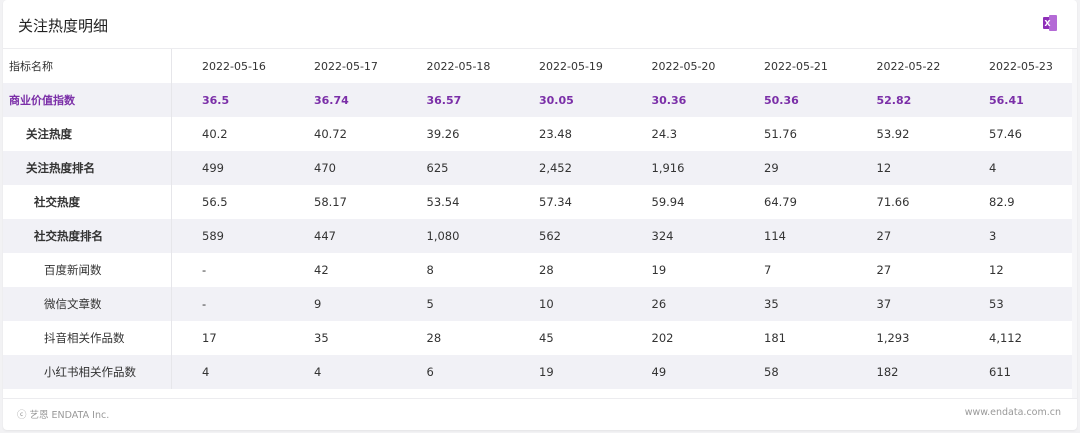 This screenshot has width=1080, height=433. What do you see at coordinates (659, 270) in the screenshot?
I see `value-cell: 19` at bounding box center [659, 270].